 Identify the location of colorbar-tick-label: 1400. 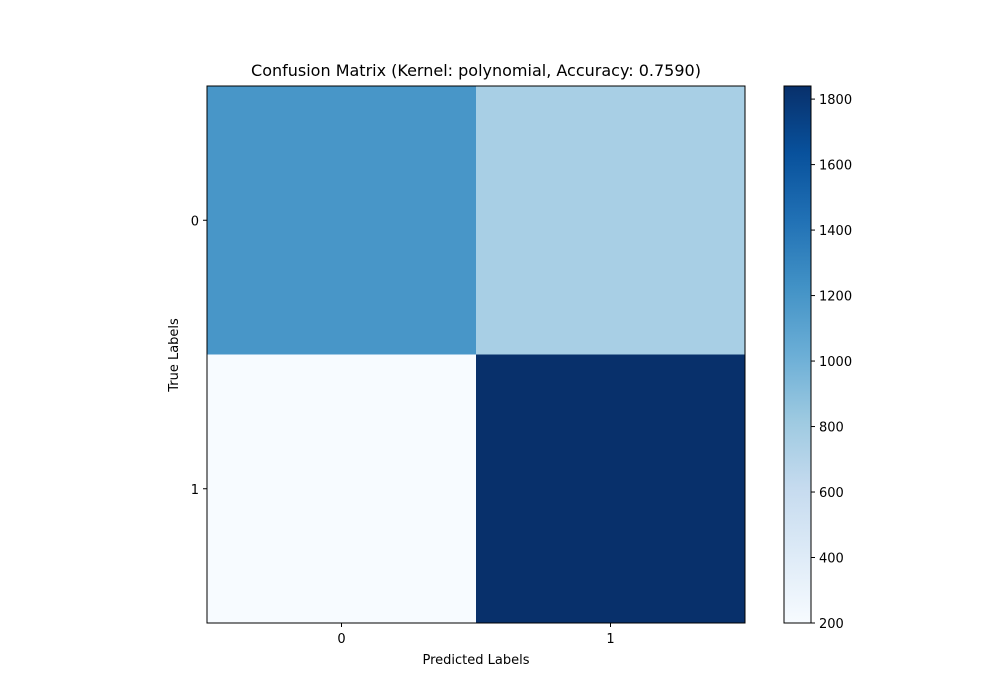
(835, 231).